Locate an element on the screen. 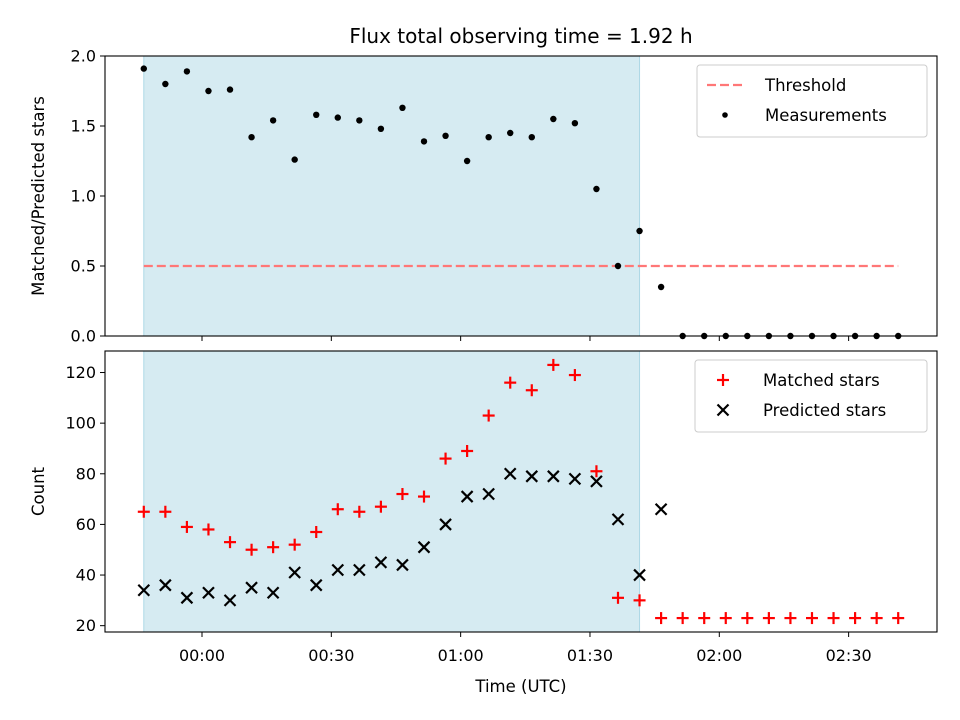 This screenshot has width=960, height=720. y-tick-label: 80 is located at coordinates (86, 473).